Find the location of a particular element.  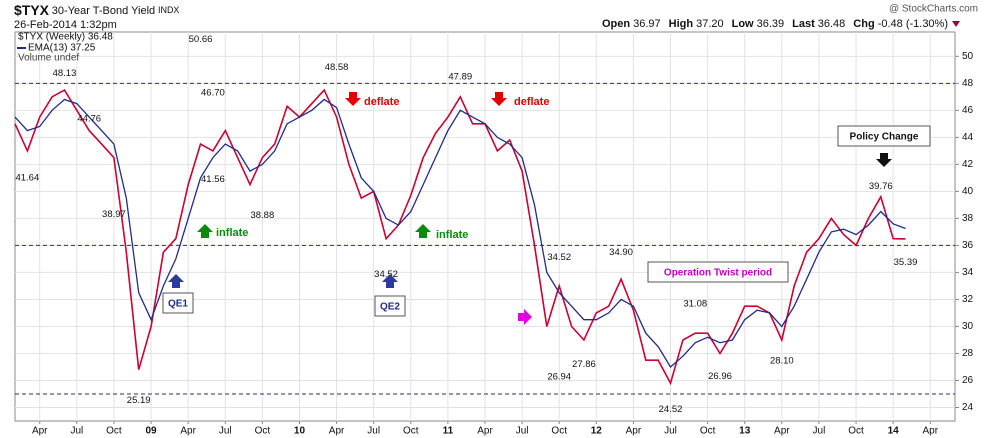

down-triangle is located at coordinates (956, 24).